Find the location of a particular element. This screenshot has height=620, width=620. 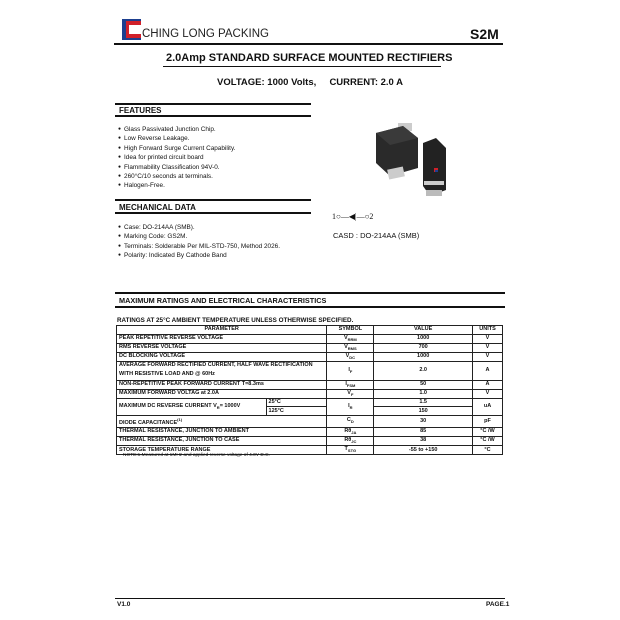

header-divider is located at coordinates (308, 44).